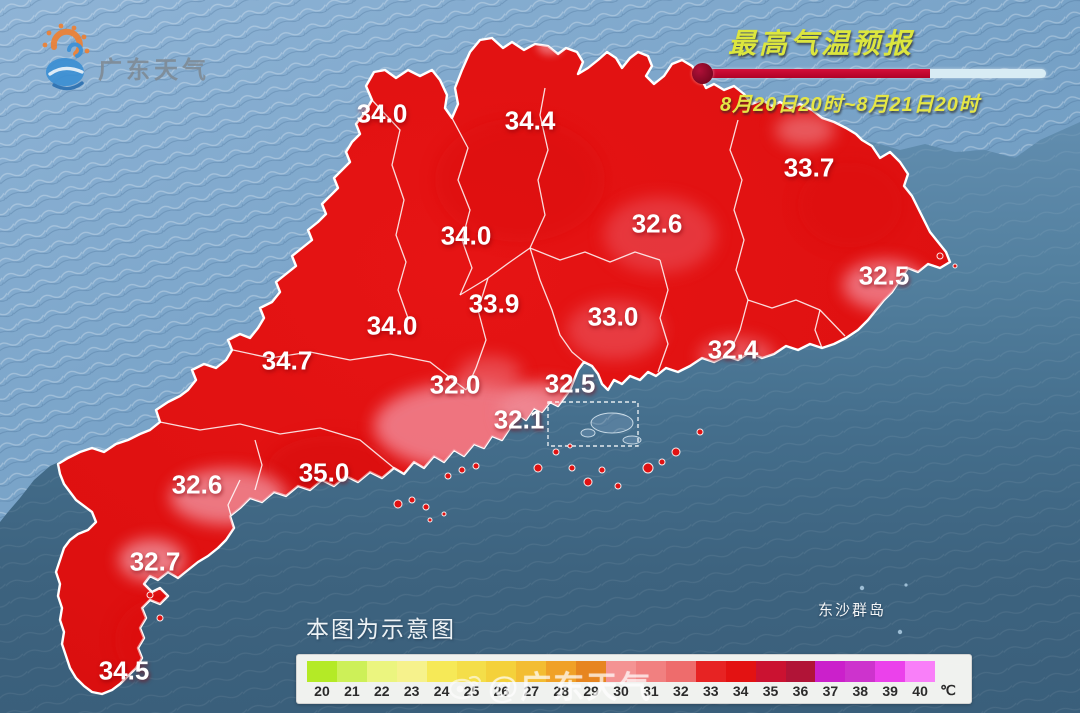  Describe the element at coordinates (381, 691) in the screenshot. I see `legend-tick: 22` at that location.